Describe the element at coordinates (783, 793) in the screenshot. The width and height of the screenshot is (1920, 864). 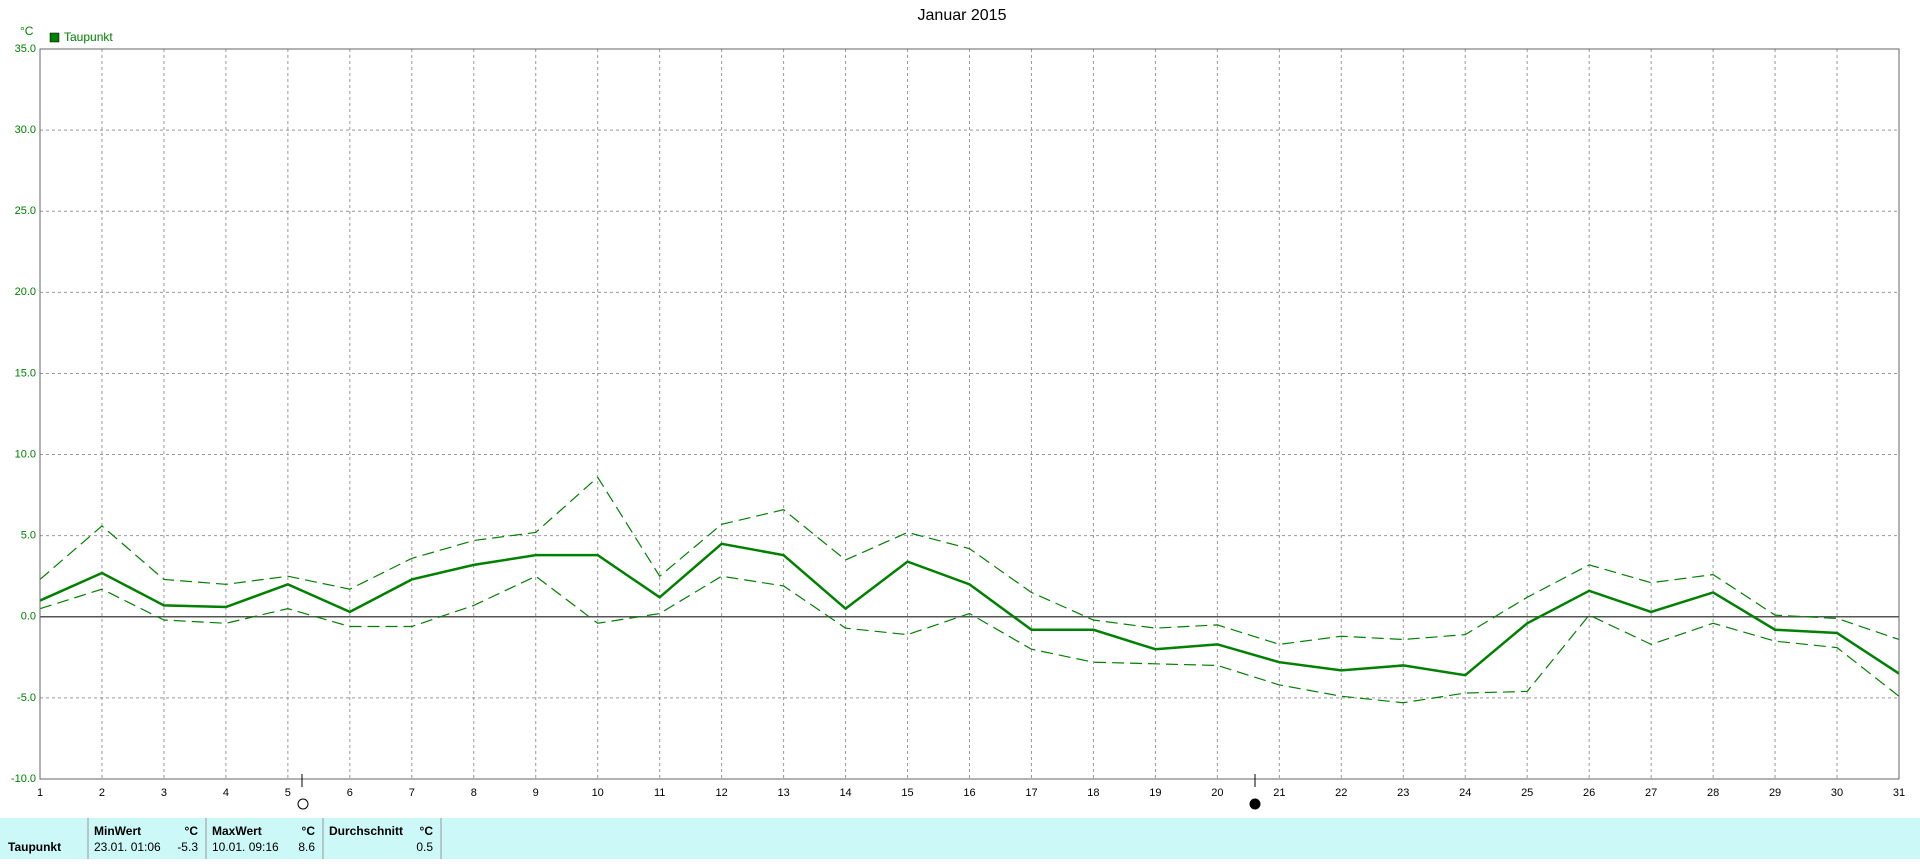
I see `x-tick-label: 13` at that location.